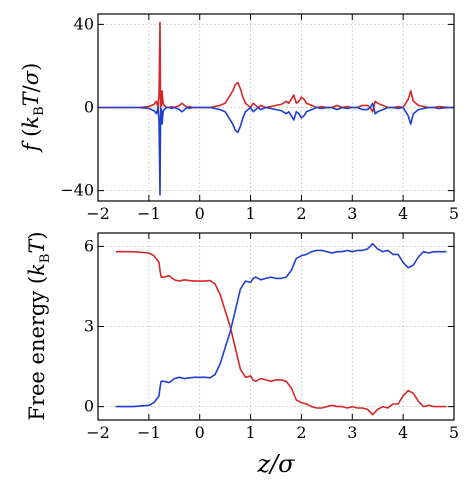 The image size is (474, 487). I want to click on bottom-x-axis-label: z/σ, so click(275, 464).